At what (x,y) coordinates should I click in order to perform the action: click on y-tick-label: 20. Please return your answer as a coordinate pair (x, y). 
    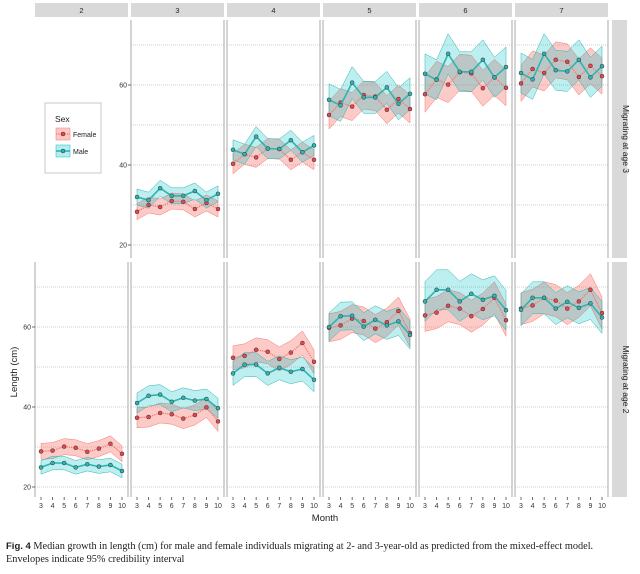
    Looking at the image, I should click on (123, 246).